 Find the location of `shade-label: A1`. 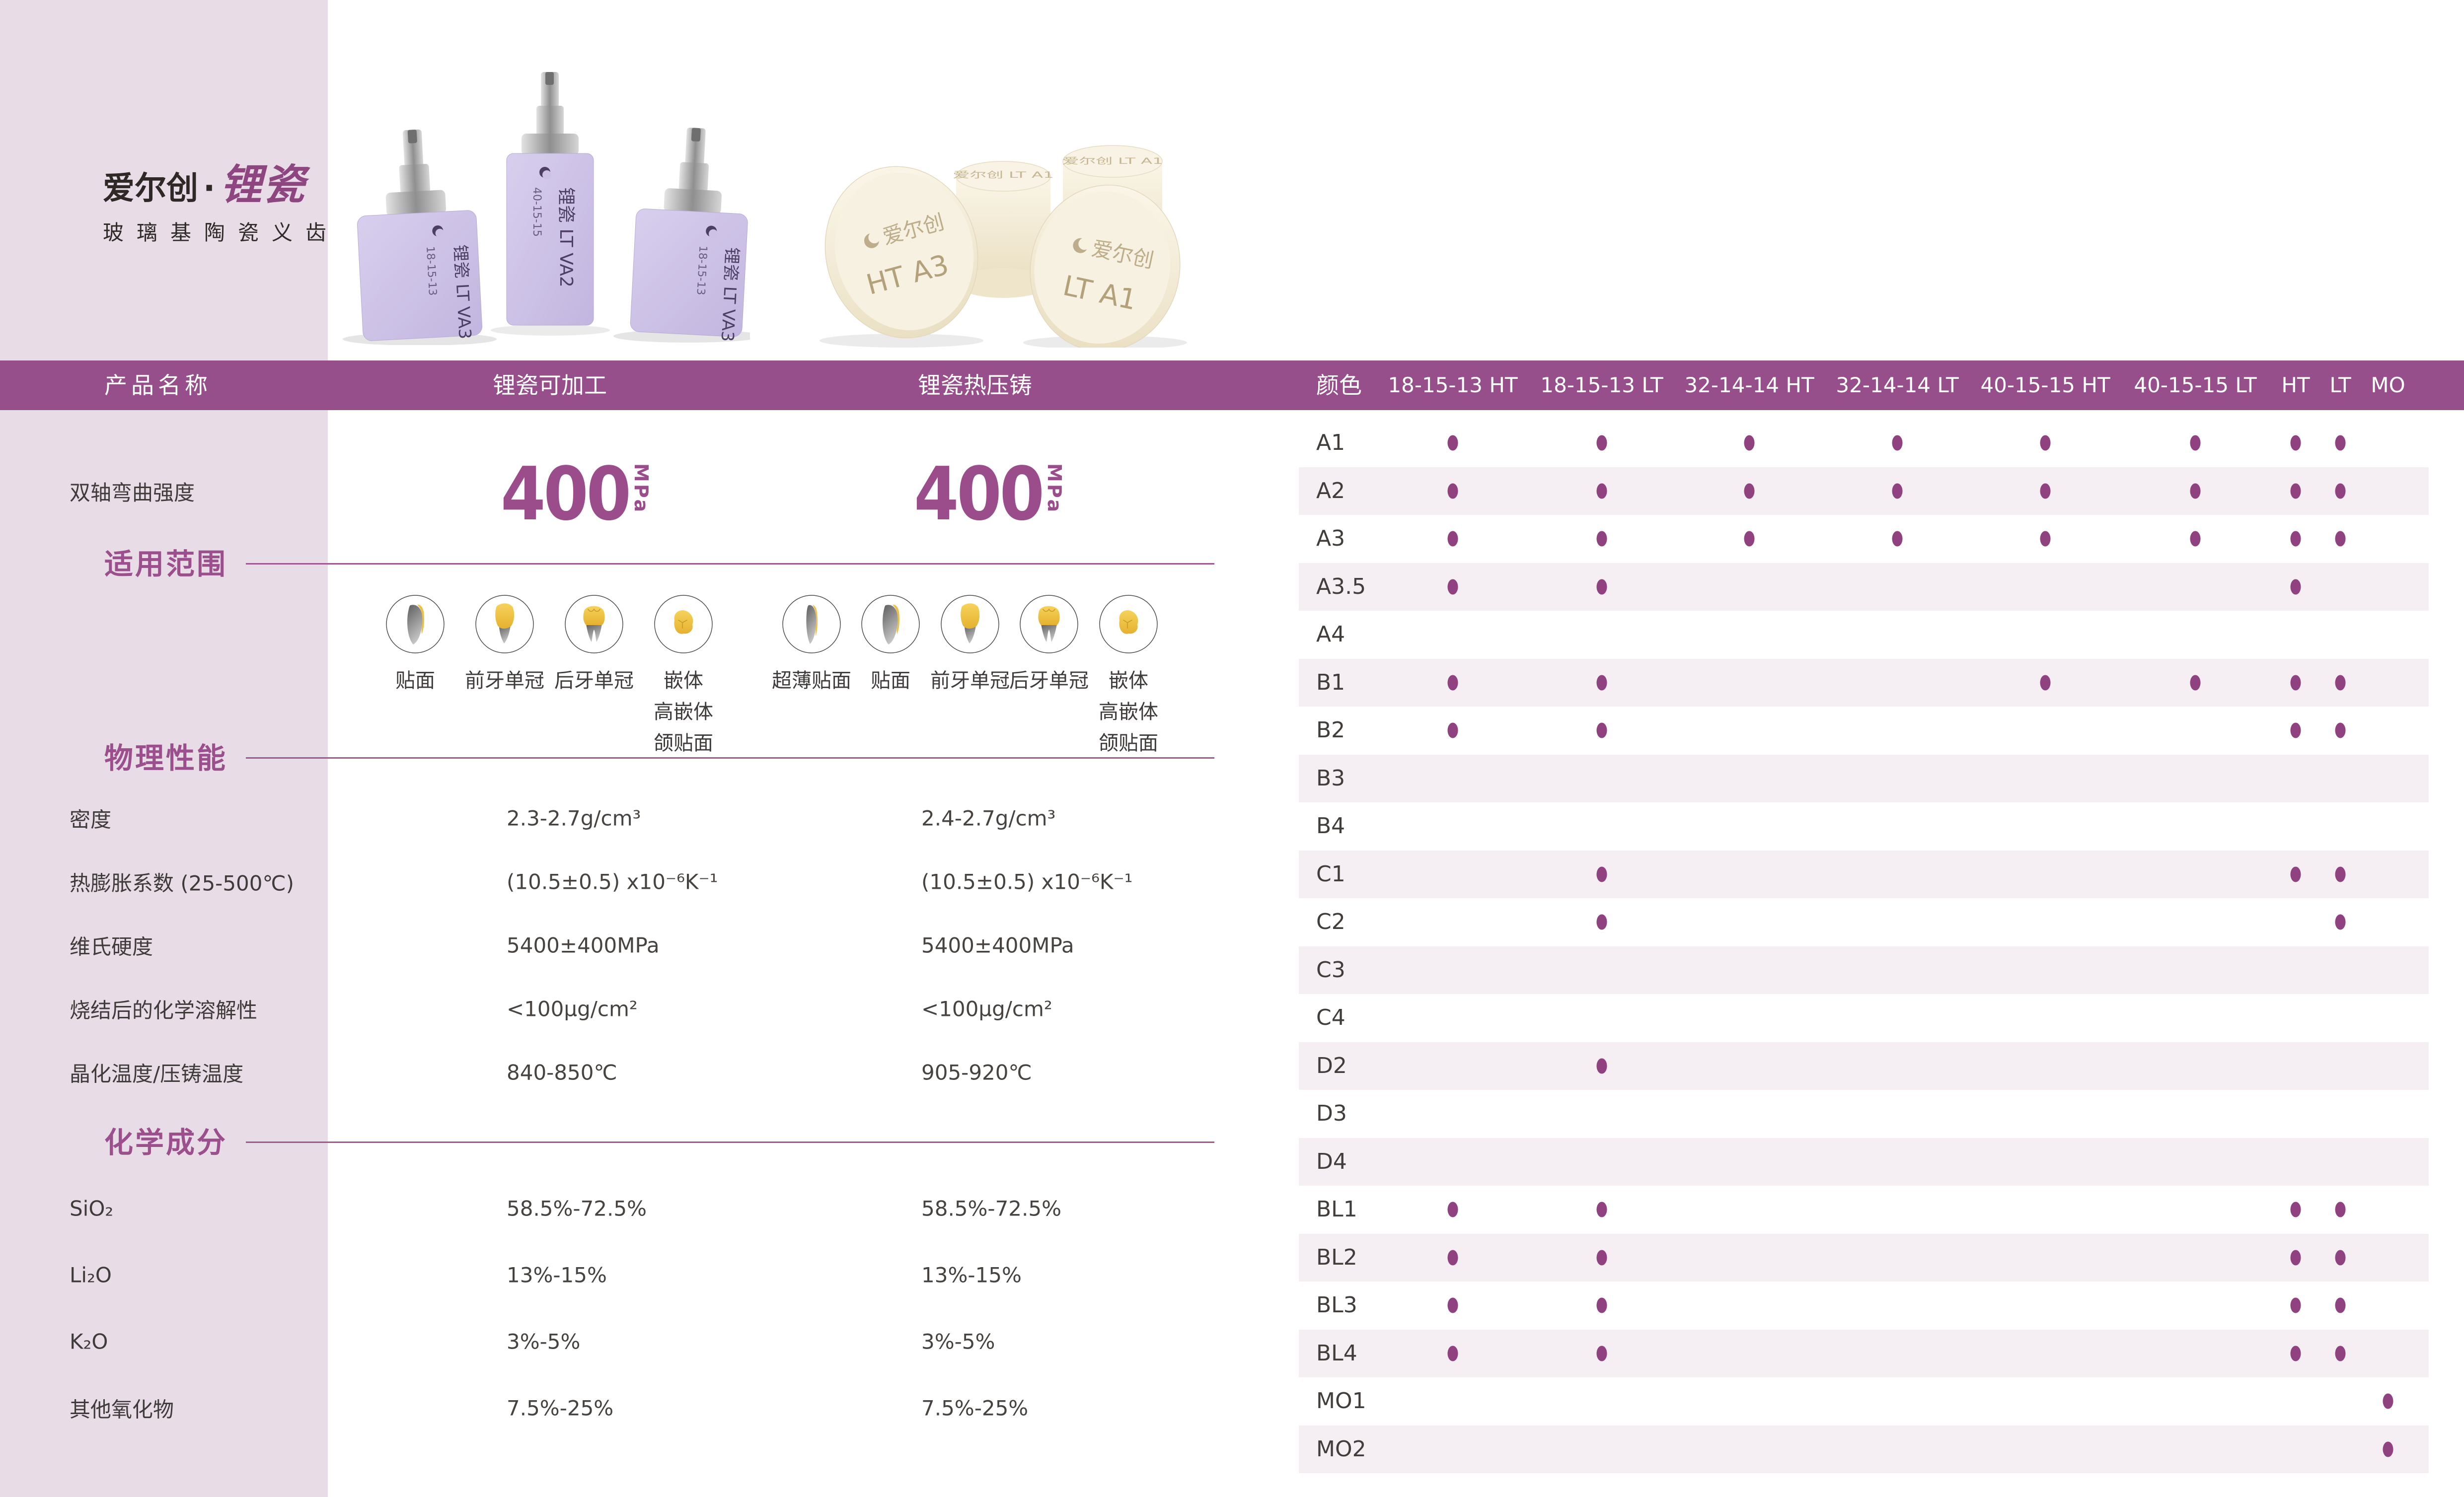

shade-label: A1 is located at coordinates (1331, 443).